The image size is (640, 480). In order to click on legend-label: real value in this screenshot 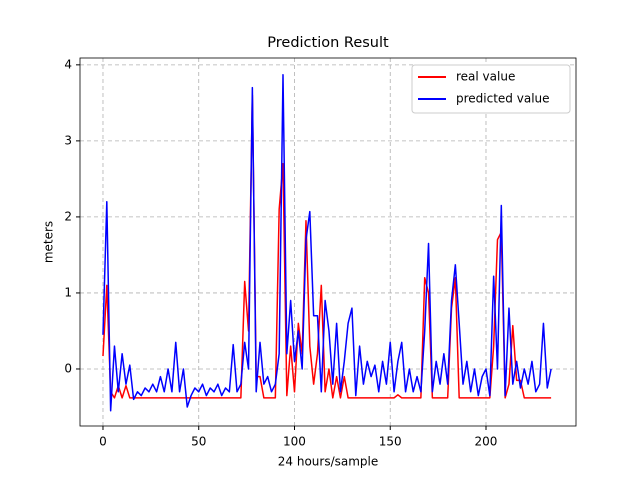, I will do `click(485, 77)`.